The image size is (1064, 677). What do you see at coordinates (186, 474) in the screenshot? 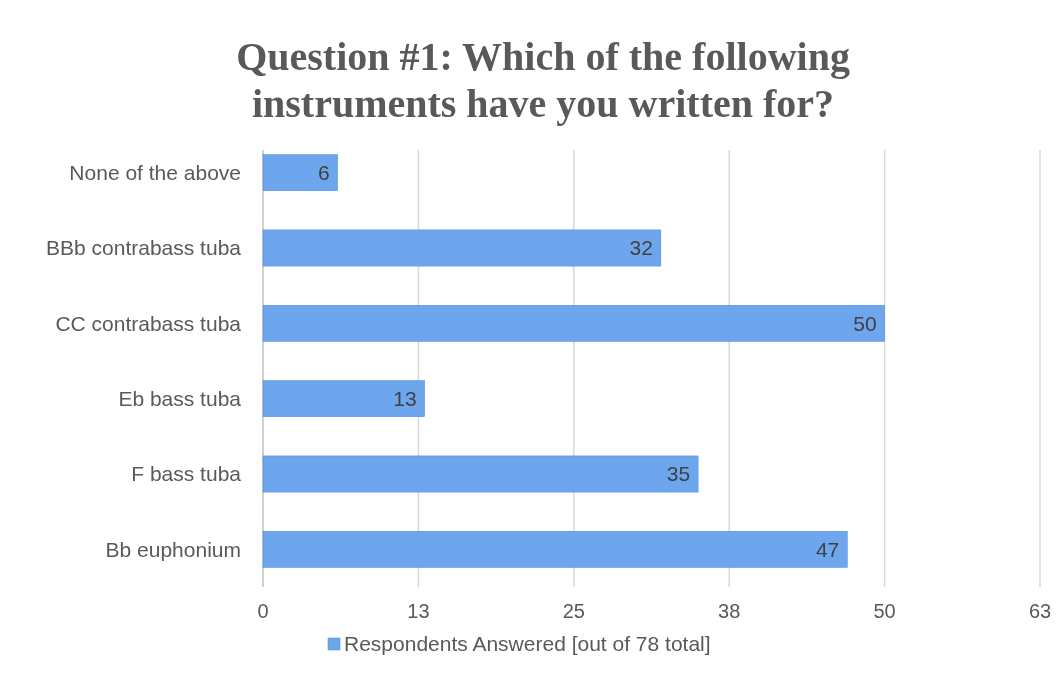
I see `y-tick-label: F bass tuba` at bounding box center [186, 474].